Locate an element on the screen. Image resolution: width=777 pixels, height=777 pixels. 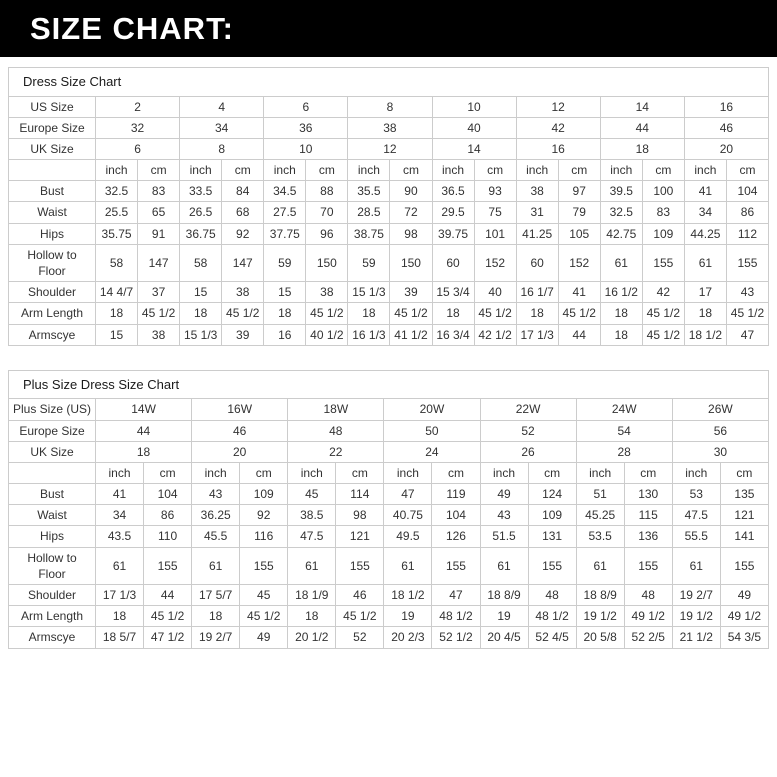
measure-cell: 49.5 is located at coordinates (408, 536).